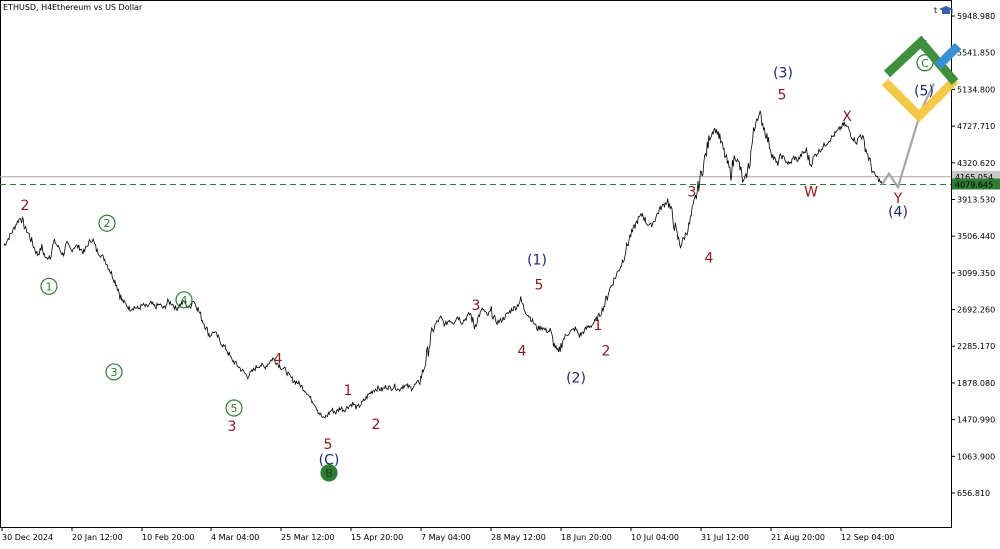 This screenshot has width=1000, height=549. What do you see at coordinates (976, 456) in the screenshot?
I see `y-tick-label: 1063.900` at bounding box center [976, 456].